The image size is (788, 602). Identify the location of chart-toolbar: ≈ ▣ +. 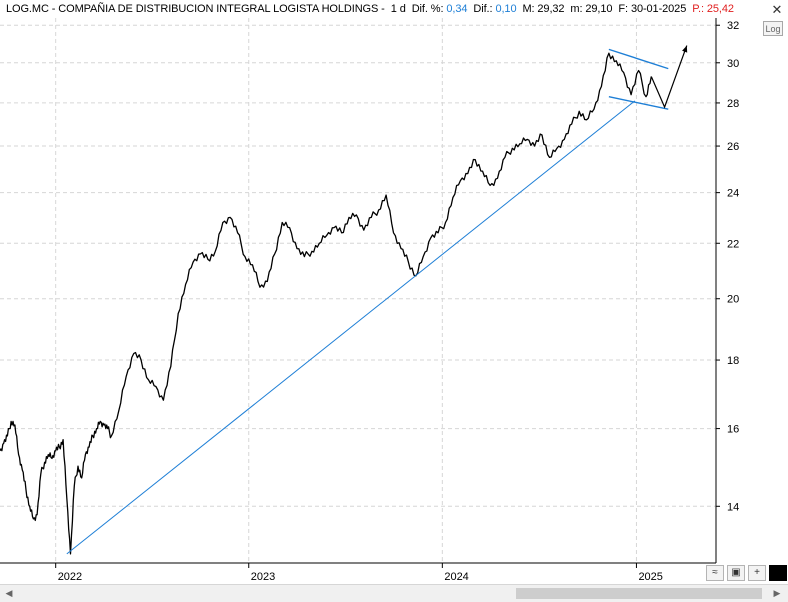
(747, 574).